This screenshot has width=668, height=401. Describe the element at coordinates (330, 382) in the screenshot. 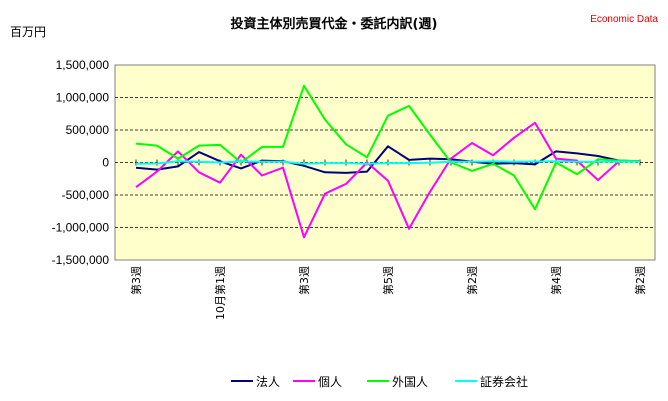

I see `legend-label: 個人` at that location.